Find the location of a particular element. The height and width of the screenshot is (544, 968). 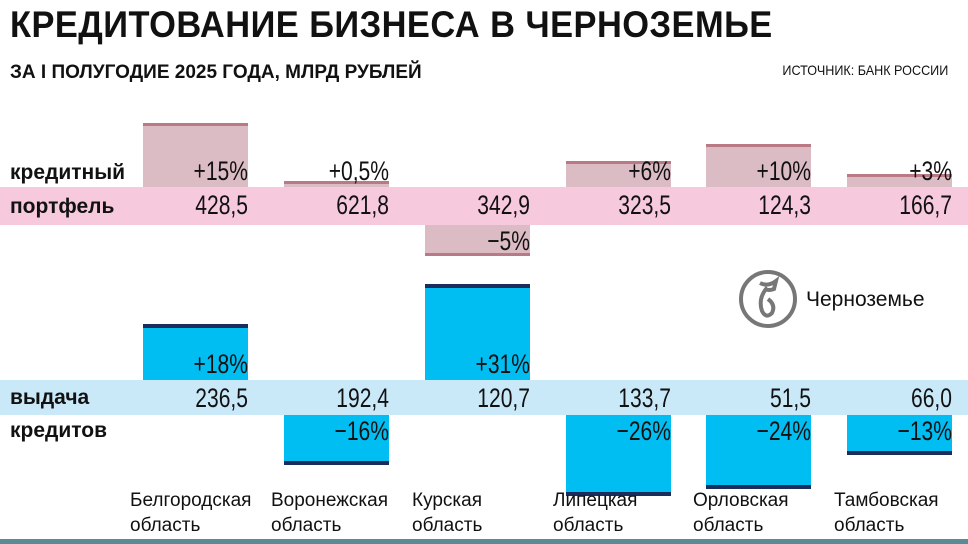

change-label: −26% is located at coordinates (643, 431).